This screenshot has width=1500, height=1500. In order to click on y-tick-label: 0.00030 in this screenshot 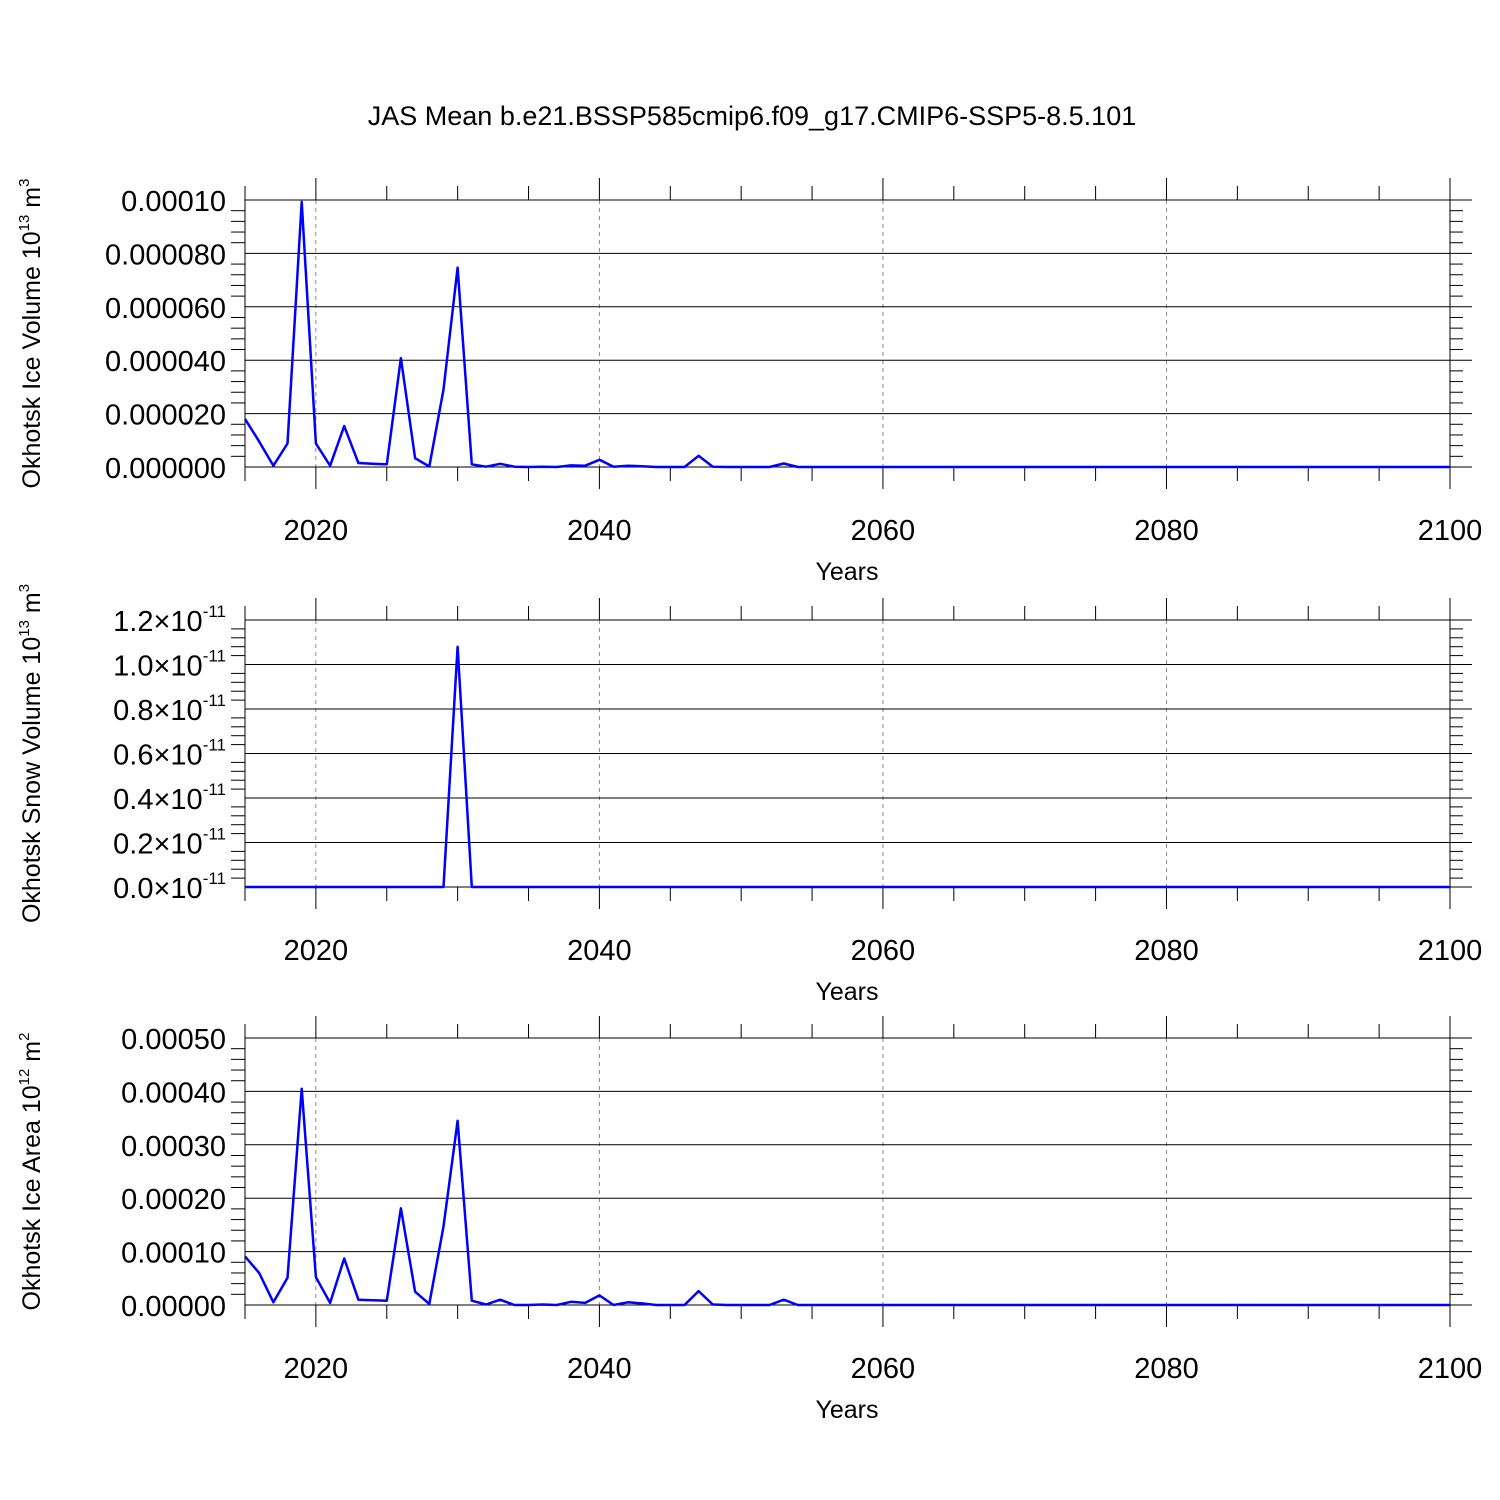, I will do `click(173, 1147)`.